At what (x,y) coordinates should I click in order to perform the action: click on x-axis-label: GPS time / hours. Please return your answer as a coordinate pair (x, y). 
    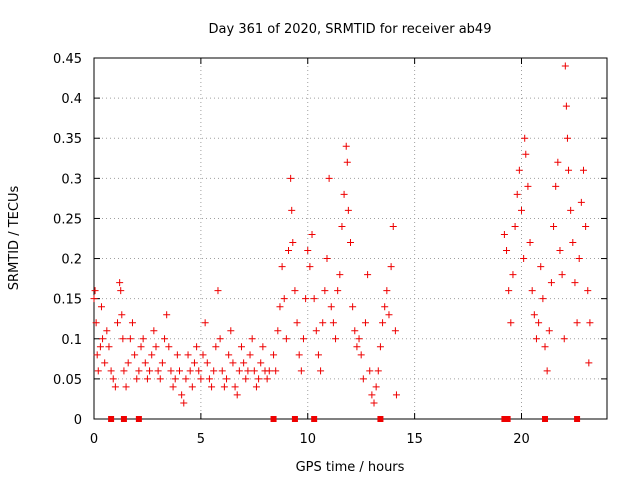
    Looking at the image, I should click on (350, 467).